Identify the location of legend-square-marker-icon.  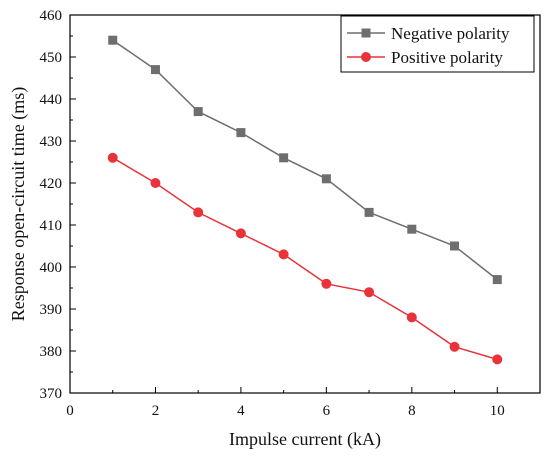
(366, 33).